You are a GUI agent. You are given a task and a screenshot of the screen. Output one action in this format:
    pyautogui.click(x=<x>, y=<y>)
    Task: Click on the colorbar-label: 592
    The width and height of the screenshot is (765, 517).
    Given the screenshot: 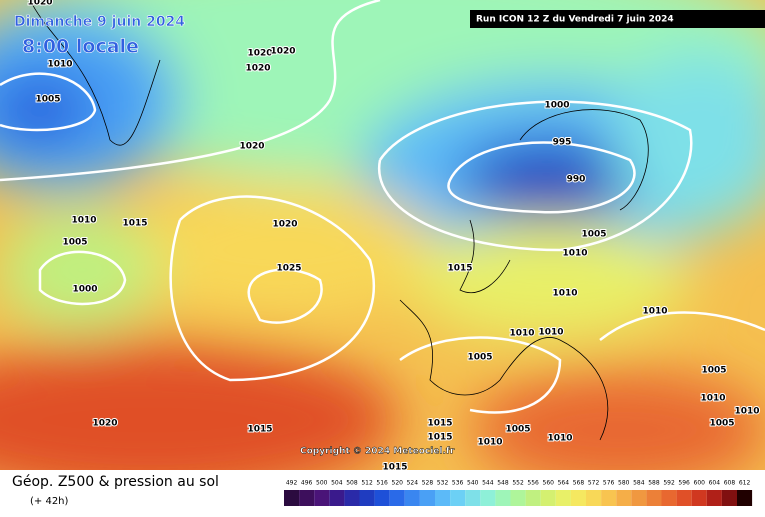 What is the action you would take?
    pyautogui.click(x=669, y=483)
    